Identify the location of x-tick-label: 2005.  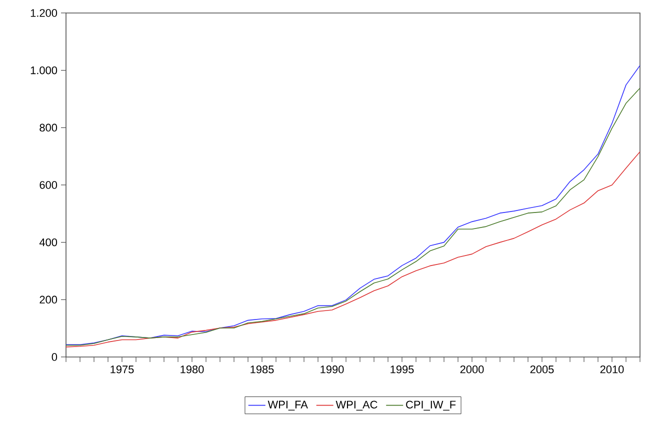
(542, 370).